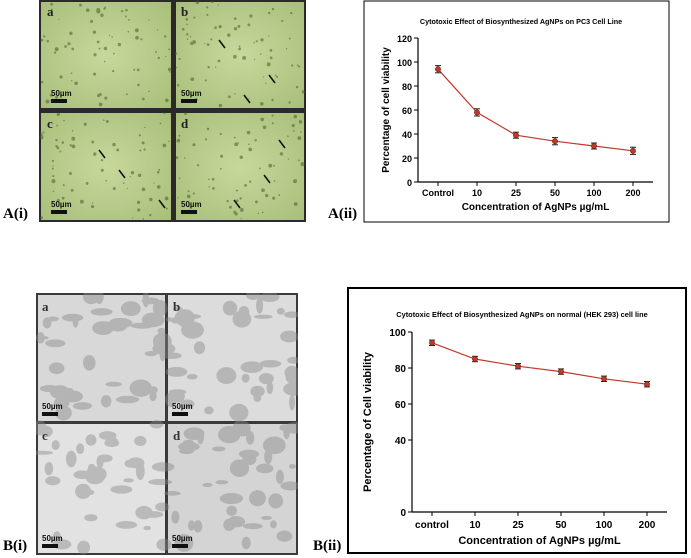  Describe the element at coordinates (647, 525) in the screenshot. I see `x-tick-label: 200` at that location.